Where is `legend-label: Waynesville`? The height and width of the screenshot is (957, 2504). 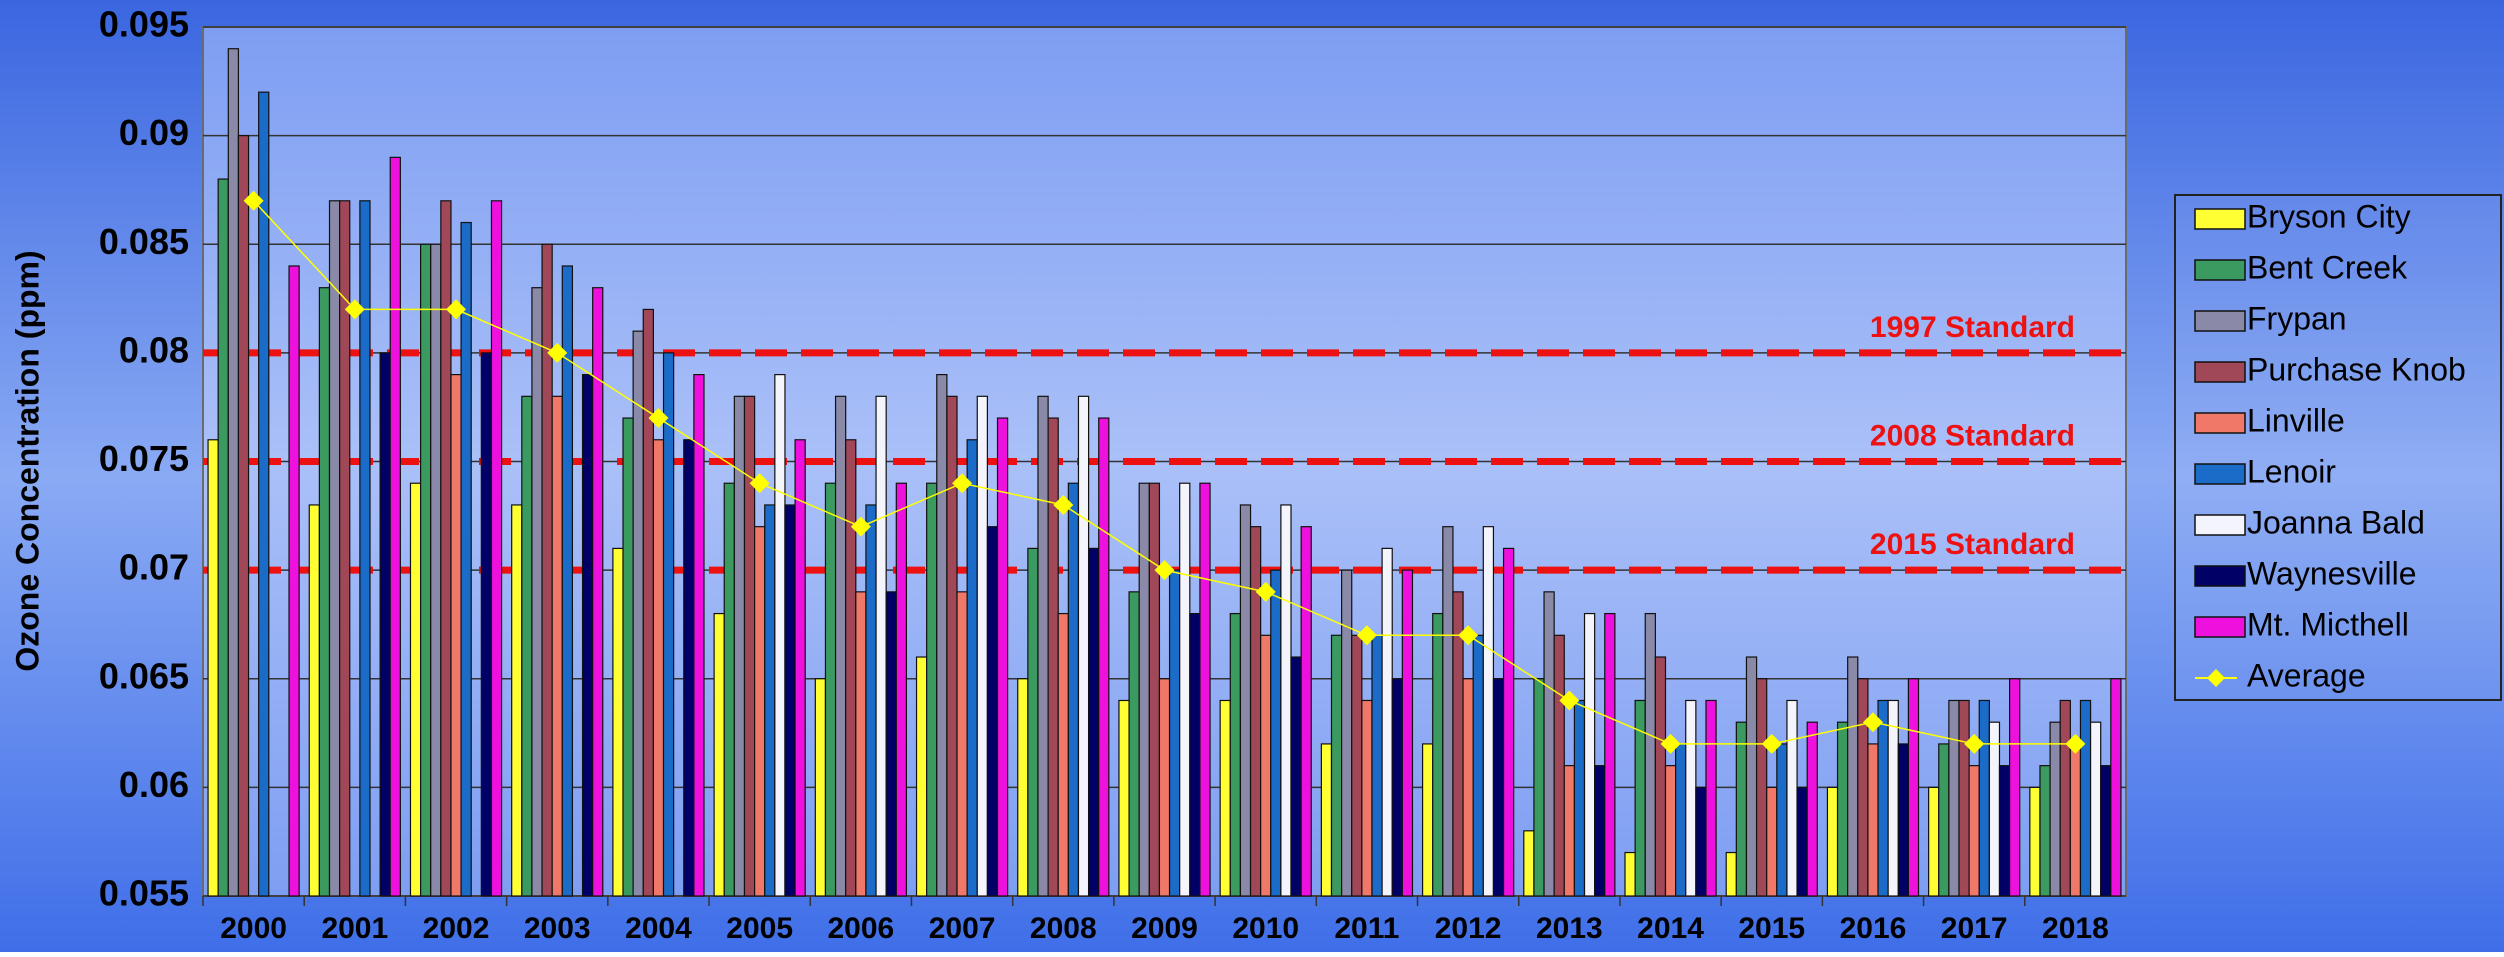
legend-label: Waynesville is located at coordinates (2332, 573).